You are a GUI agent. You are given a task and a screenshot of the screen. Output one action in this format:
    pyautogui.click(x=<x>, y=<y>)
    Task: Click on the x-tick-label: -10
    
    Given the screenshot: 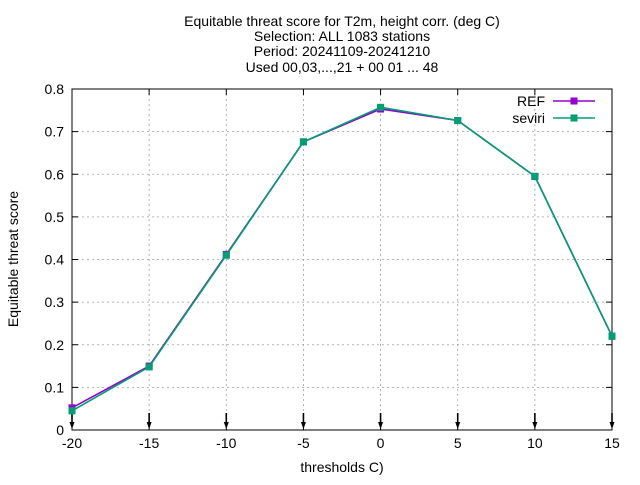 What is the action you would take?
    pyautogui.click(x=226, y=443)
    